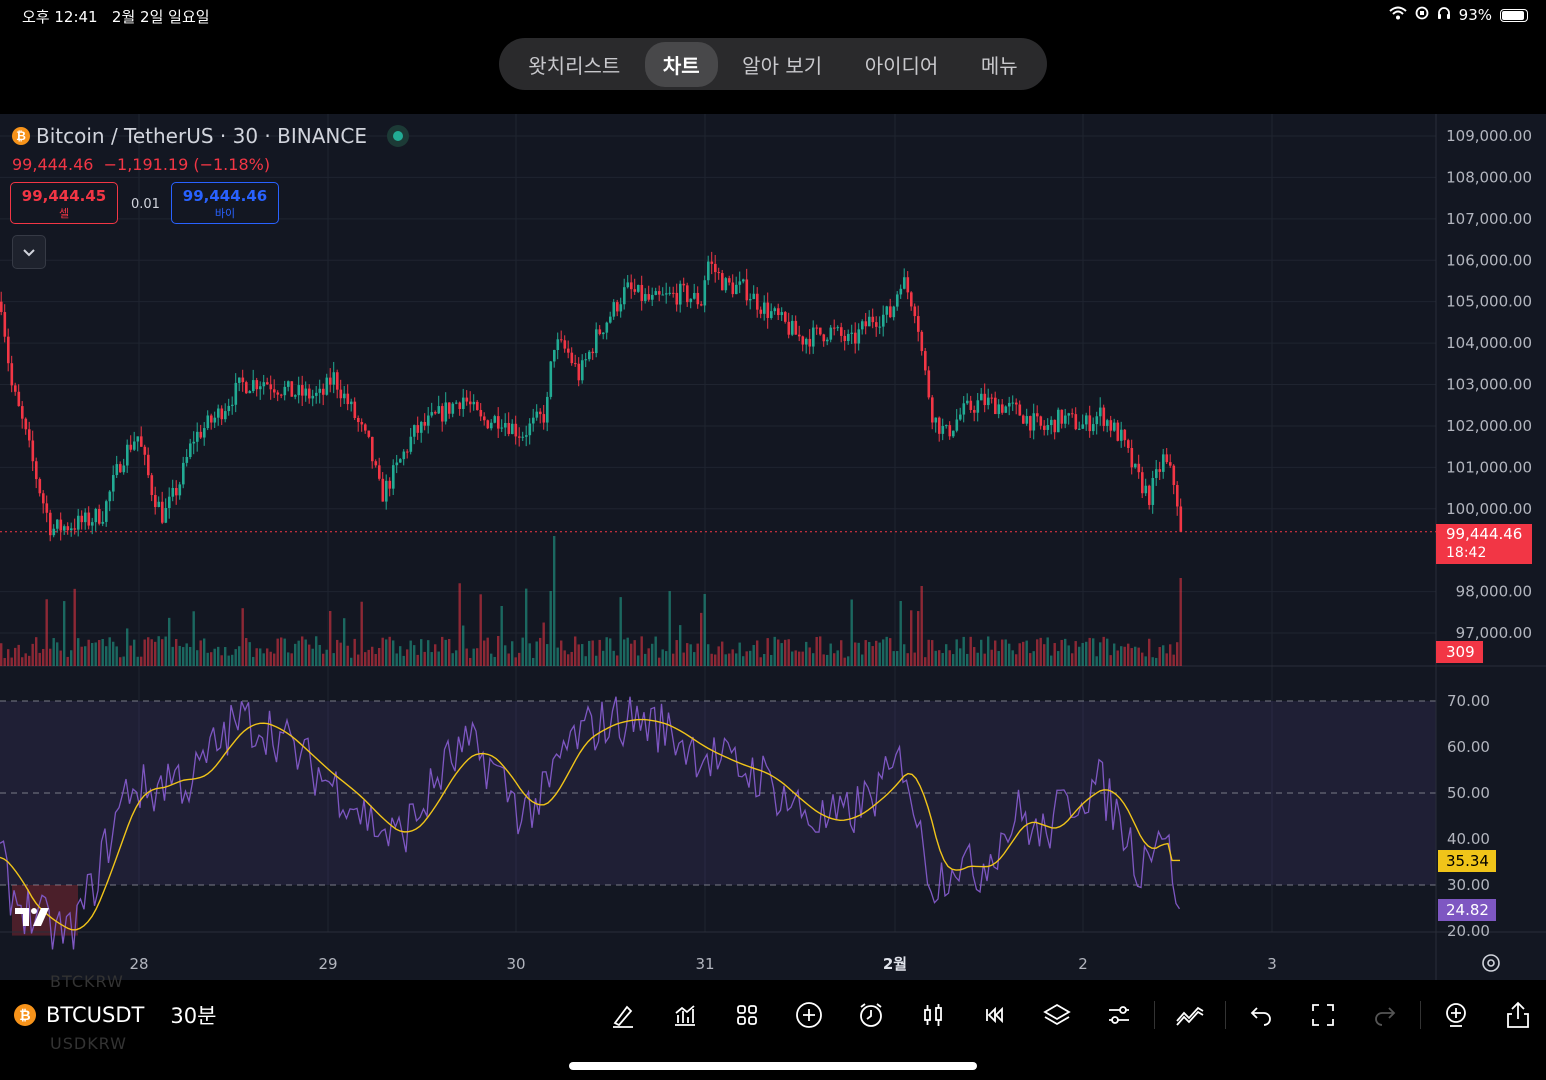 Image resolution: width=1546 pixels, height=1080 pixels. What do you see at coordinates (623, 1015) in the screenshot?
I see `drawing-tool-icon` at bounding box center [623, 1015].